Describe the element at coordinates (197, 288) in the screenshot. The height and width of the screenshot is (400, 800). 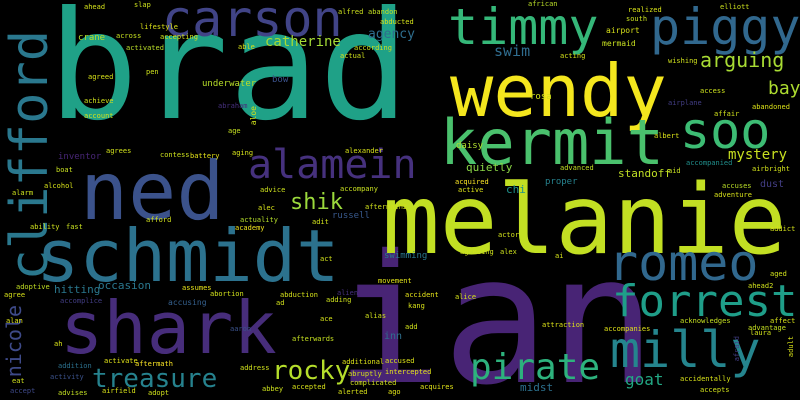
I see `word-assumes: assumes` at that location.